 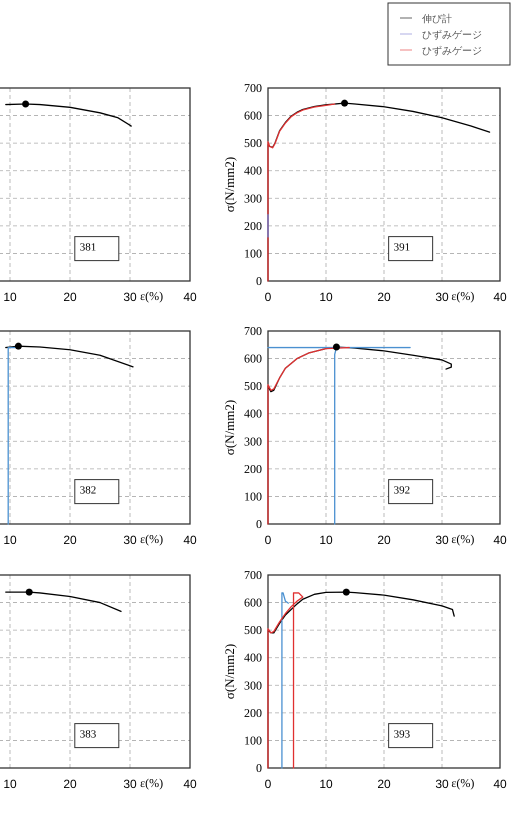 What do you see at coordinates (437, 19) in the screenshot?
I see `legend-label: 伸び計` at bounding box center [437, 19].